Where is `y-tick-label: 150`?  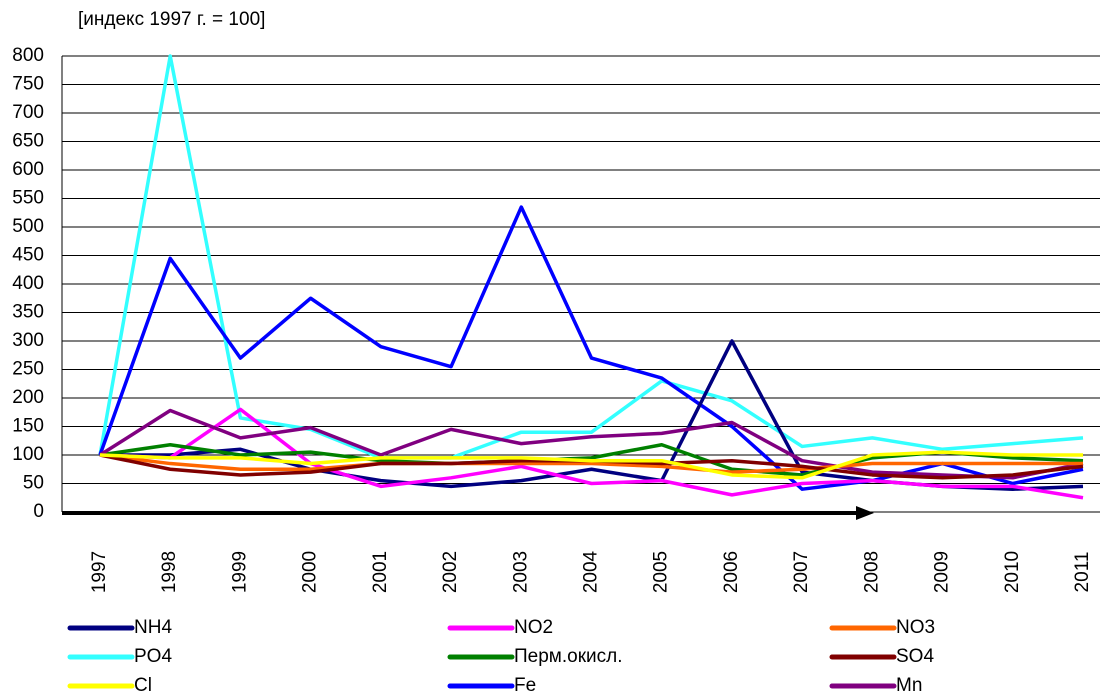 y-tick-label: 150 is located at coordinates (28, 426).